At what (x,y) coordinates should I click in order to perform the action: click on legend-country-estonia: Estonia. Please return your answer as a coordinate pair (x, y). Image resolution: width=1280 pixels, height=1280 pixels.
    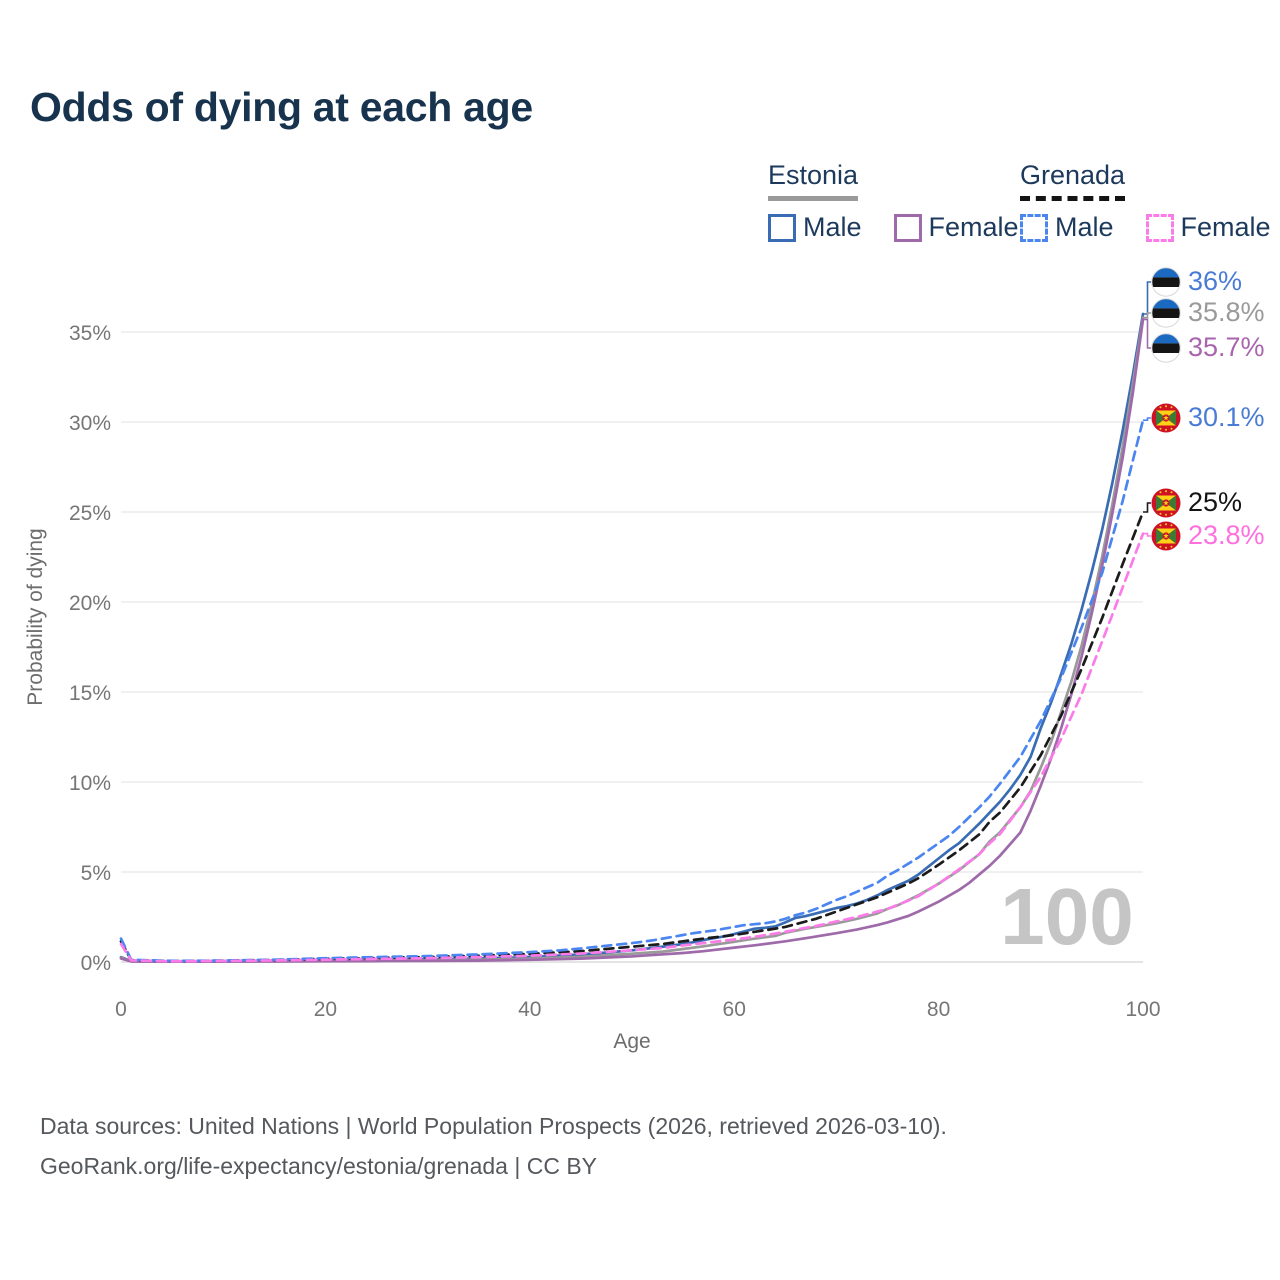
    Looking at the image, I should click on (813, 180).